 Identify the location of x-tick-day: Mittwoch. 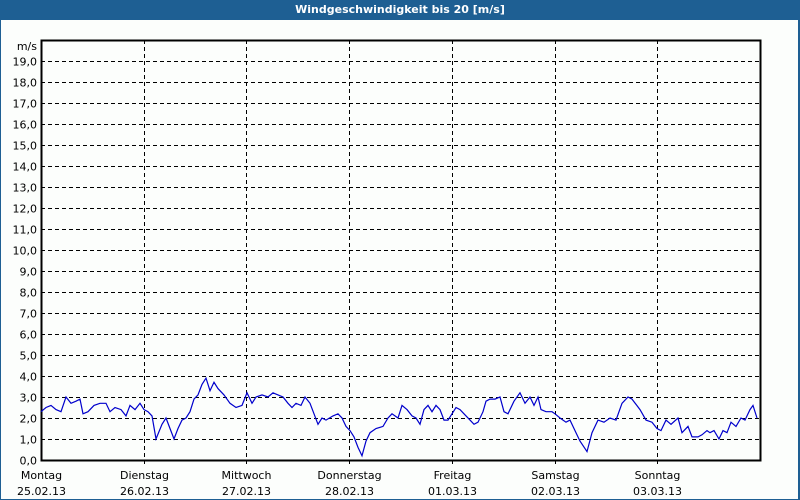
(247, 475).